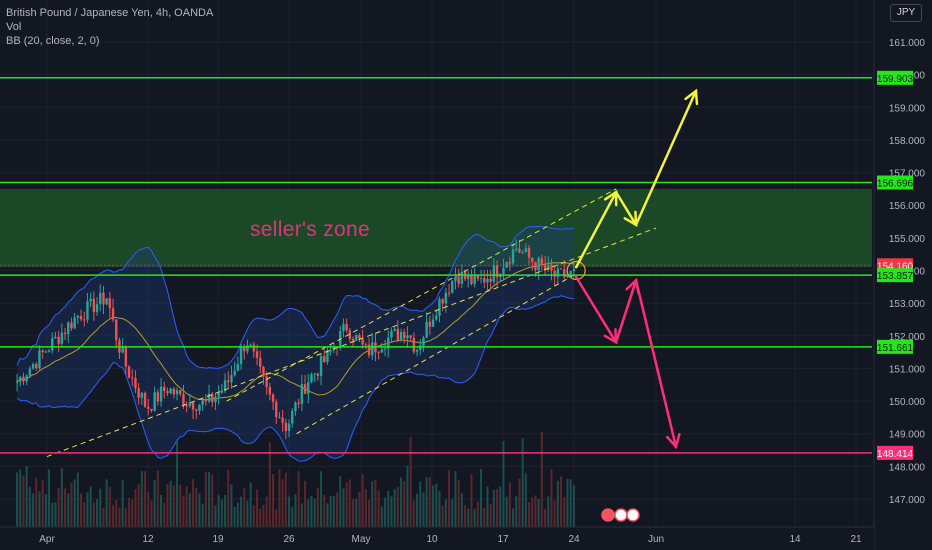  What do you see at coordinates (53, 41) in the screenshot?
I see `bollinger-indicator-label: BB (20, close, 2, 0)` at bounding box center [53, 41].